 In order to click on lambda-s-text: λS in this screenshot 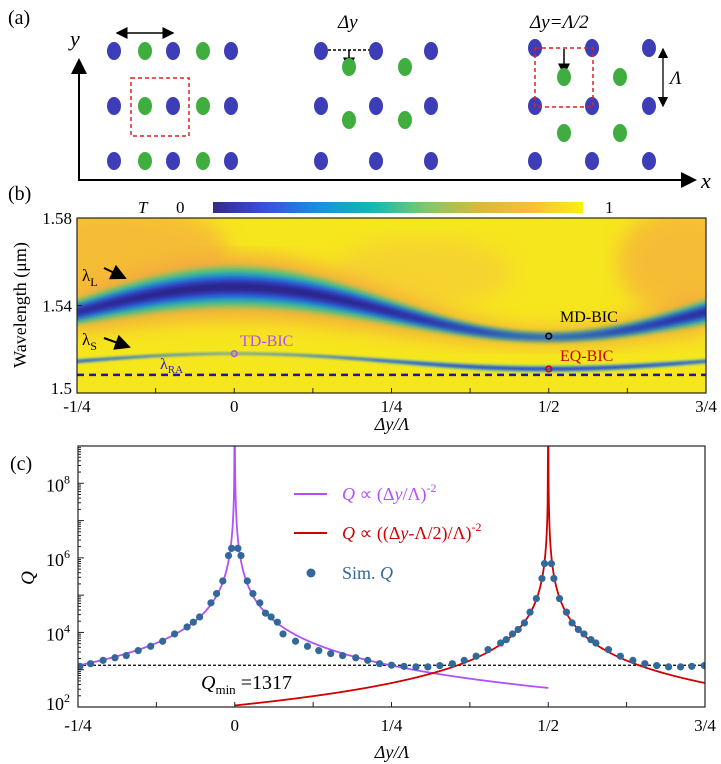, I will do `click(89, 341)`.